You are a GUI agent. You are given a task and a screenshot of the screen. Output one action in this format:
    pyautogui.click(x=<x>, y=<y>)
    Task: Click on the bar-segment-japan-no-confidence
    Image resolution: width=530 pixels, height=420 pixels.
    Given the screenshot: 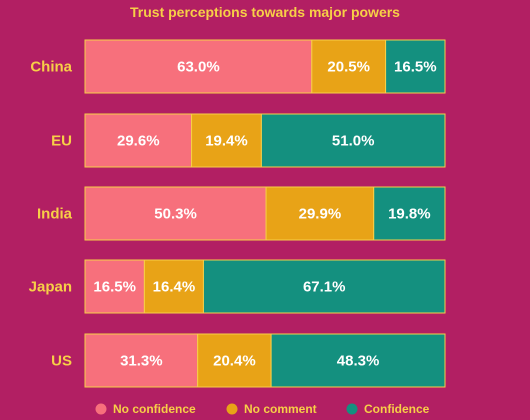 What is the action you would take?
    pyautogui.click(x=114, y=286)
    